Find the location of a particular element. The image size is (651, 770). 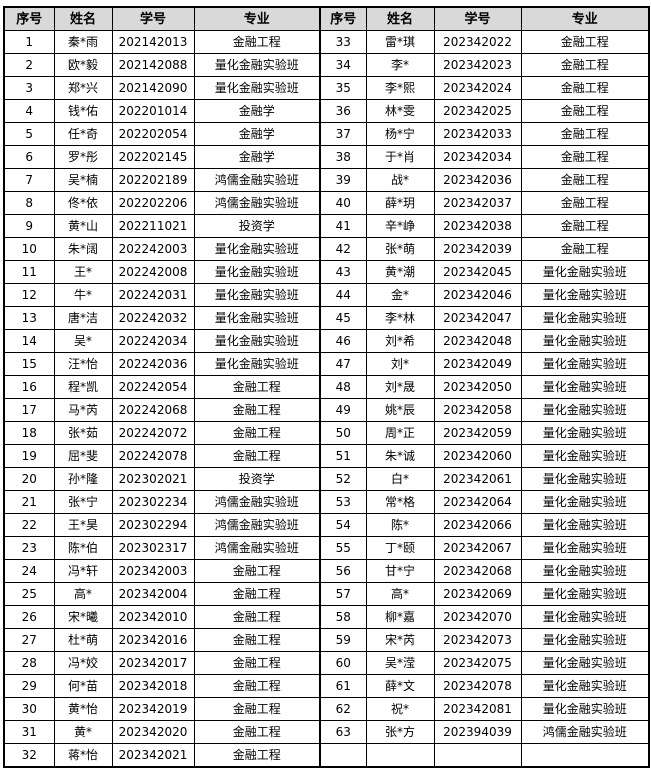

name-cell-right: 于*肖 is located at coordinates (400, 157).